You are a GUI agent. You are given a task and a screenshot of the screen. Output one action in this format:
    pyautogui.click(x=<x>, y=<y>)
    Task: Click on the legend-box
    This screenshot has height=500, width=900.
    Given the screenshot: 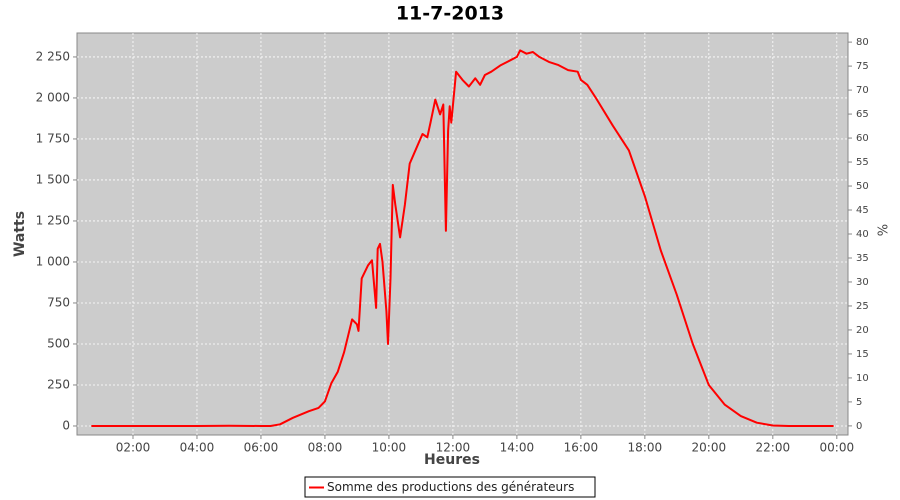 What is the action you would take?
    pyautogui.click(x=450, y=487)
    